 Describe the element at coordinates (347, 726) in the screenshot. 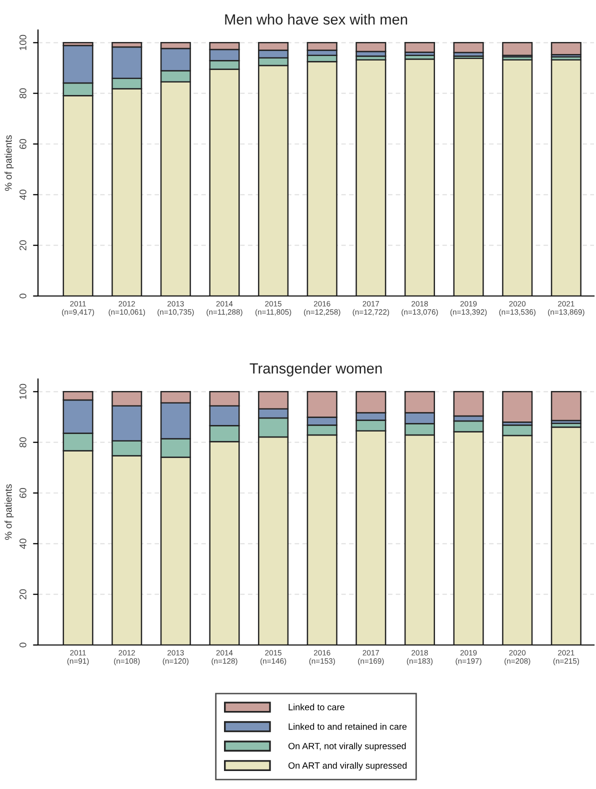

I see `legend-label: Linked to and retained in care` at that location.